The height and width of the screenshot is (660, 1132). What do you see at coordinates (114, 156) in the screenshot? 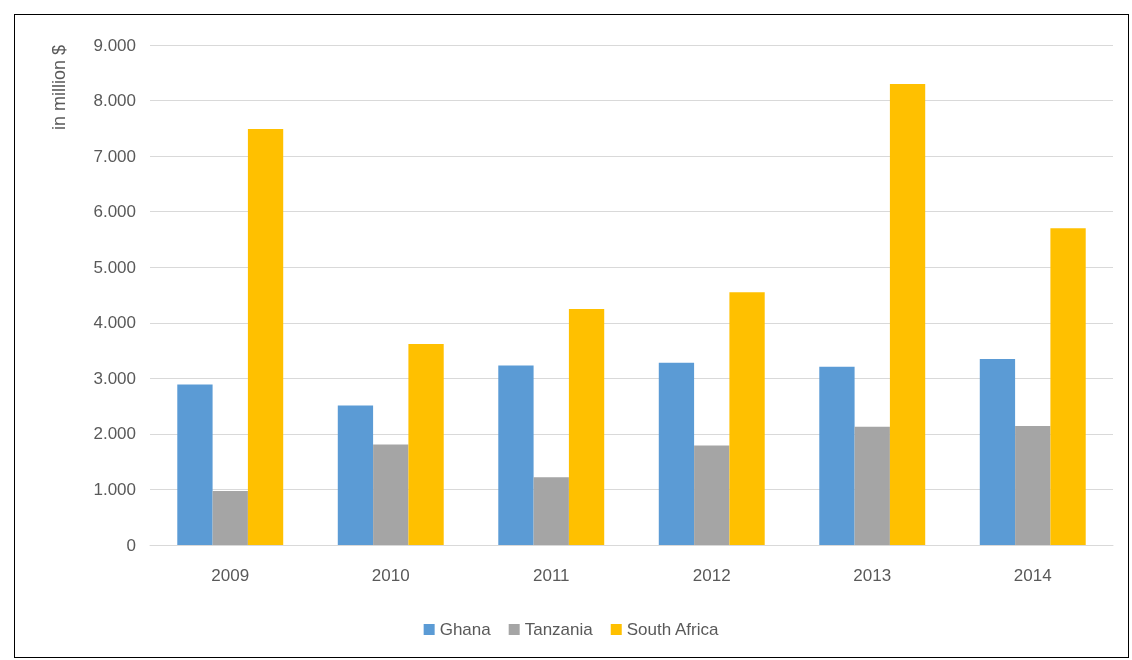
I see `y-tick-label: 7.000` at bounding box center [114, 156].